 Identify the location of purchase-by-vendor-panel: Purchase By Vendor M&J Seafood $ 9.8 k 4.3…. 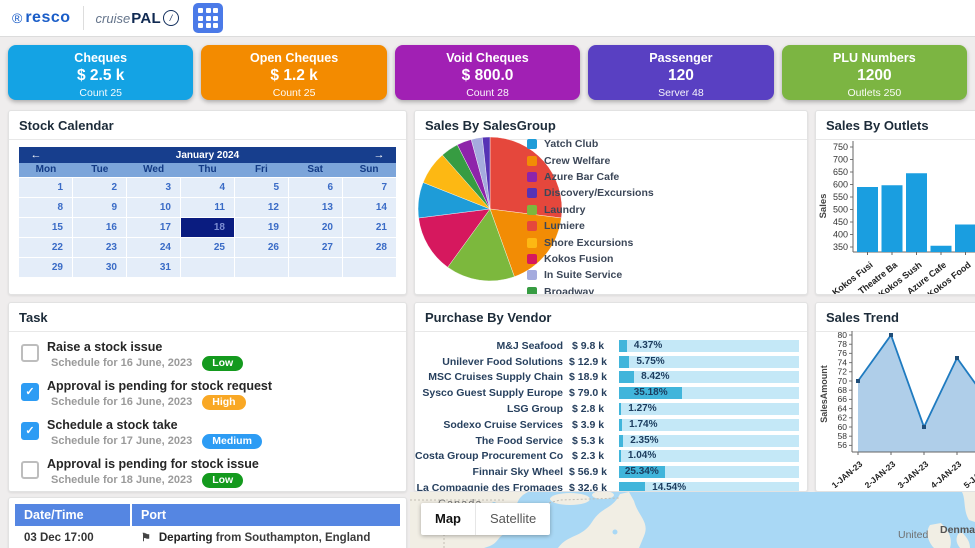
(611, 397).